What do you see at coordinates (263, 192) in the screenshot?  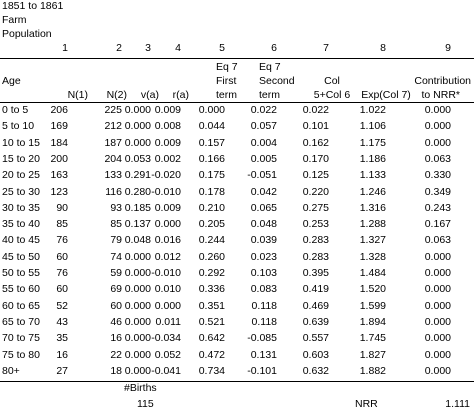 I see `table-cell: 0.042` at bounding box center [263, 192].